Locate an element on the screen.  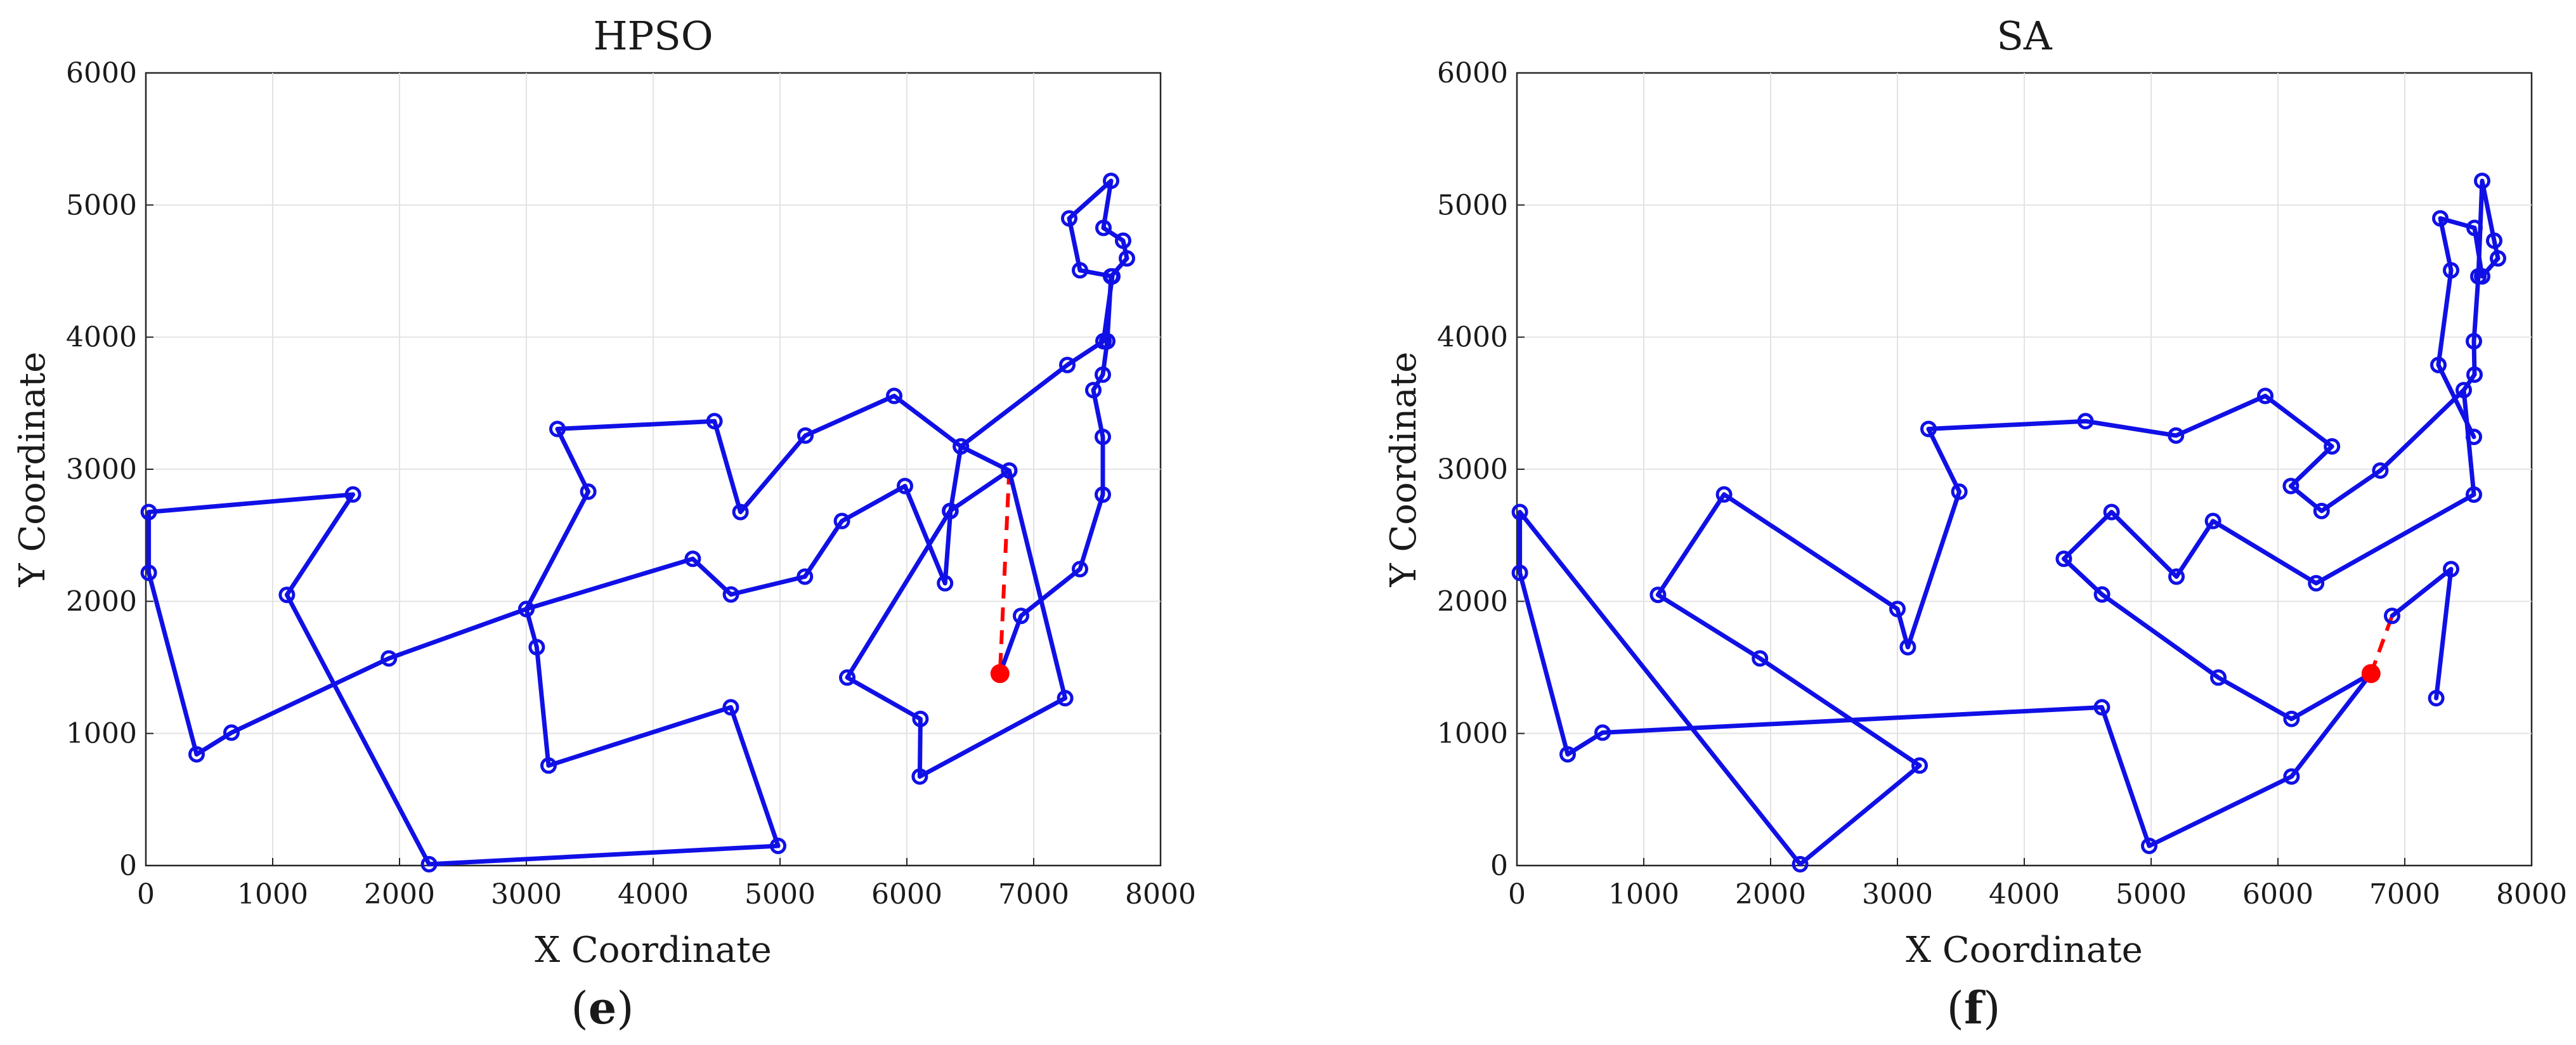
sa-x-tick-label: 8000 is located at coordinates (2532, 895).